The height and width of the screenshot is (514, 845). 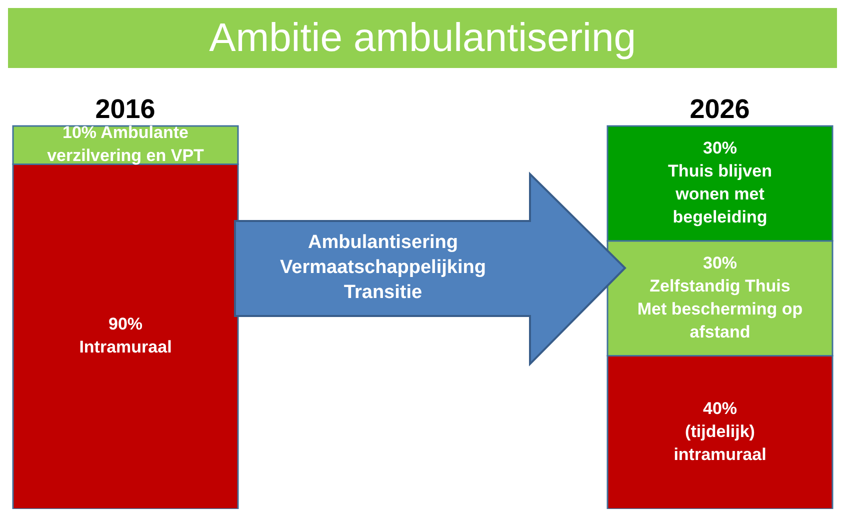 I want to click on series-label: Zelfstandig Thuis Met bescherming op afstand, so click(x=720, y=309).